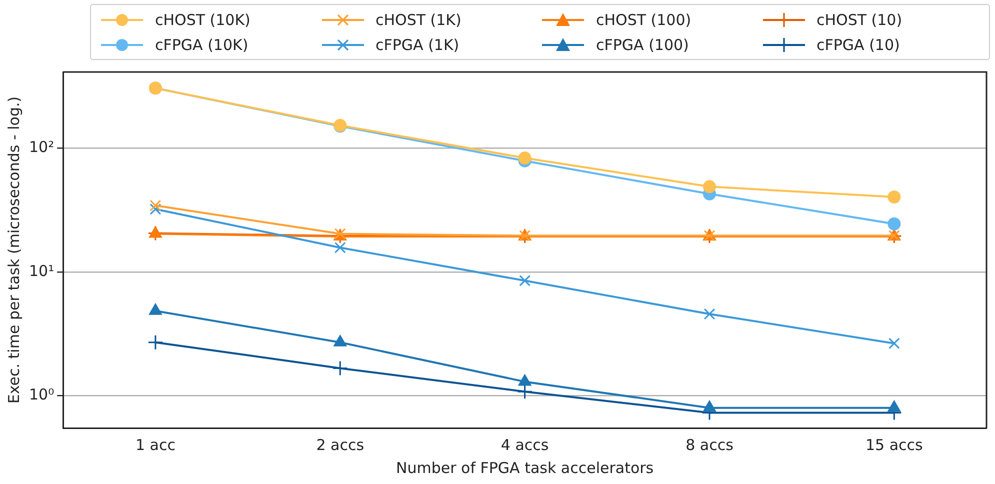 The width and height of the screenshot is (995, 484). I want to click on legend-label: cFPGA (1K), so click(418, 45).